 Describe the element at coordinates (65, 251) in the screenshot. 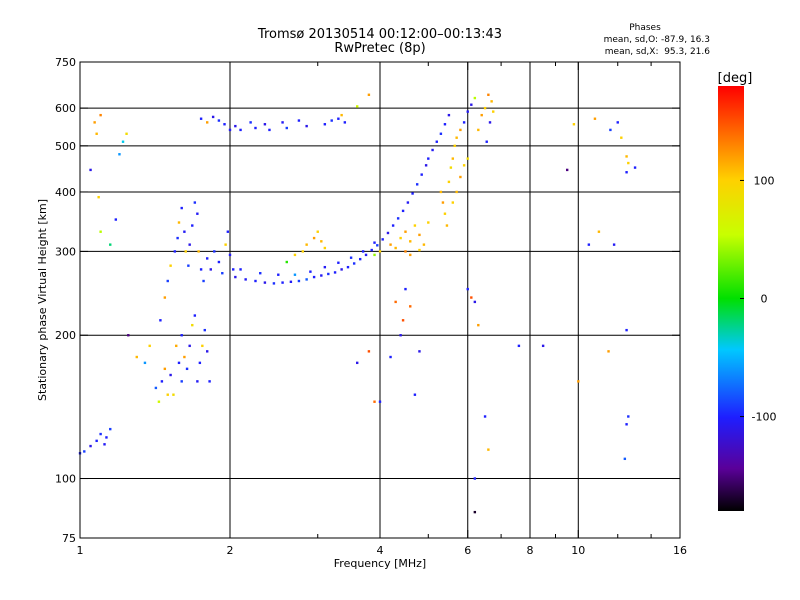

I see `y-tick-label: 300` at that location.